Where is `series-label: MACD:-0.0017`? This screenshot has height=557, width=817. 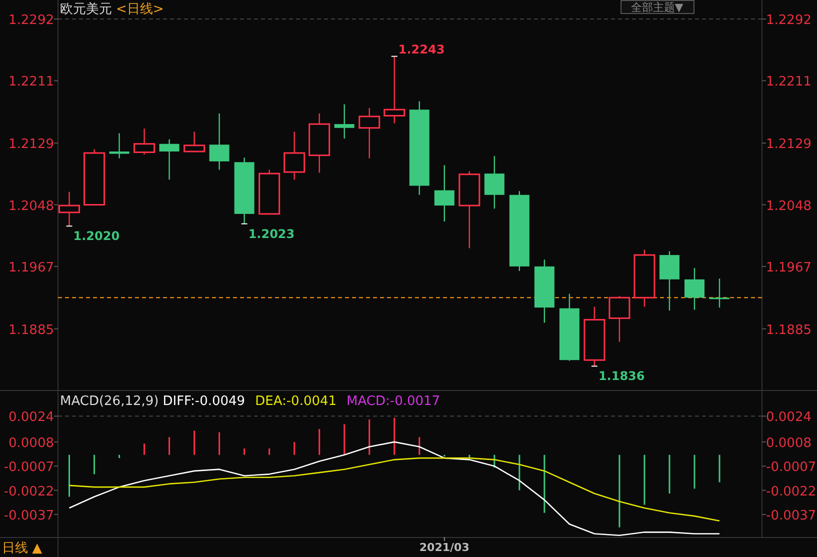
series-label: MACD:-0.0017 is located at coordinates (393, 401).